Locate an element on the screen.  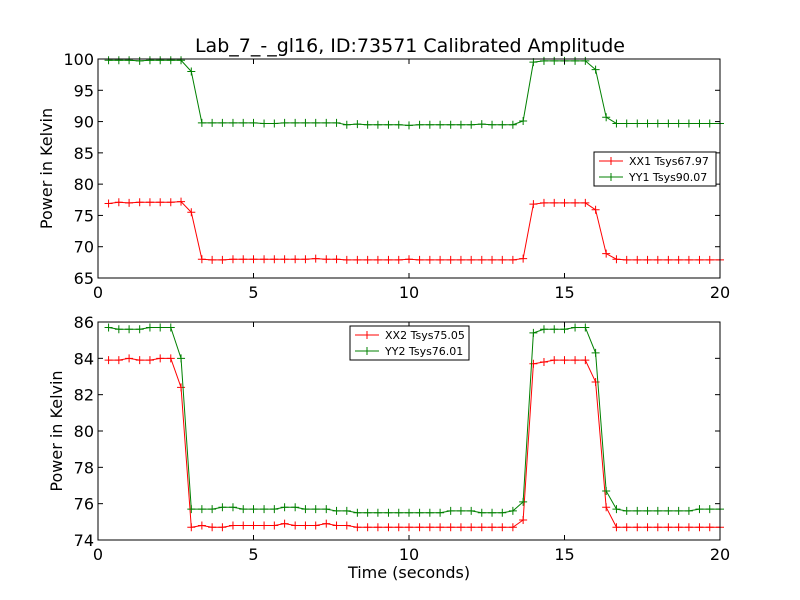
y-tick-label: 70 is located at coordinates (84, 247).